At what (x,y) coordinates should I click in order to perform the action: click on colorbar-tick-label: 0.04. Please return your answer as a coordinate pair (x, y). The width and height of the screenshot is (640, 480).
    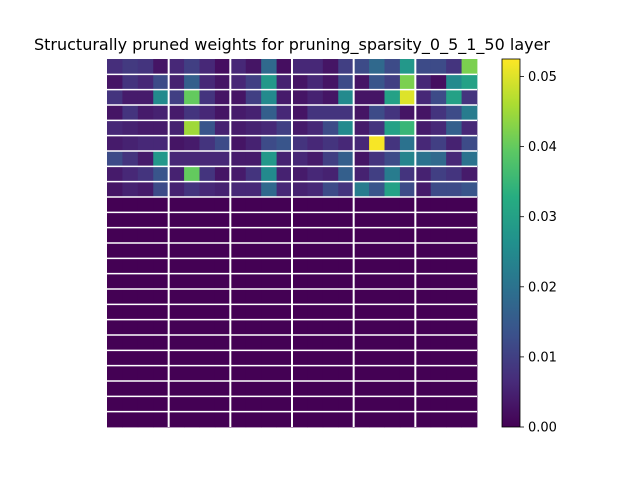
    Looking at the image, I should click on (542, 147).